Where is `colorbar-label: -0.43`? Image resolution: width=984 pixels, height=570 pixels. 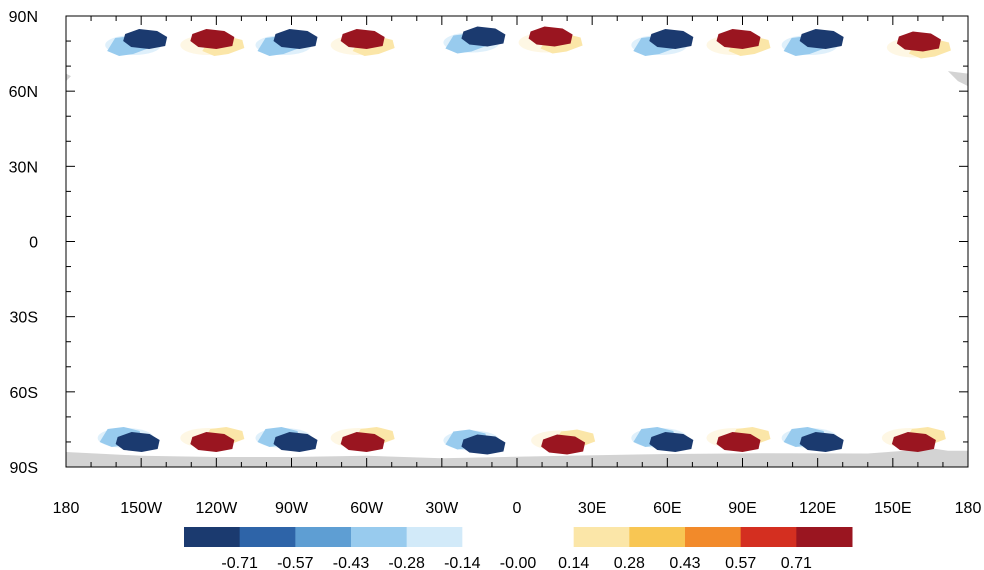
colorbar-label: -0.43 is located at coordinates (351, 562).